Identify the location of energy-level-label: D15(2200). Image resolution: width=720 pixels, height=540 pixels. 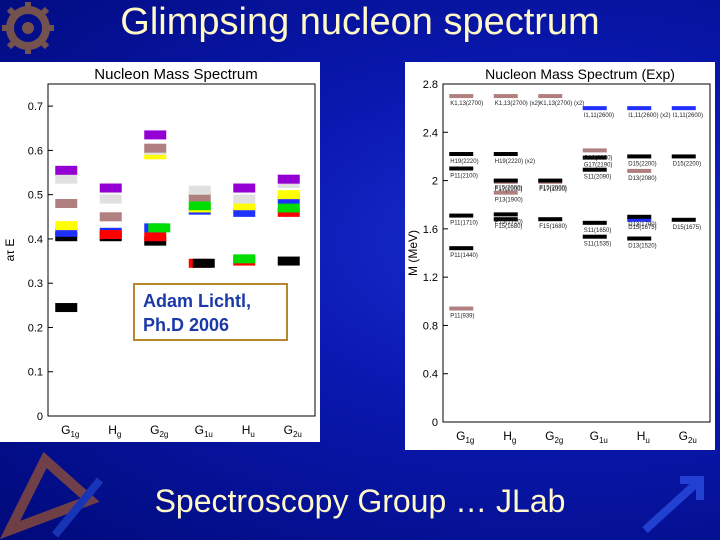
(687, 164).